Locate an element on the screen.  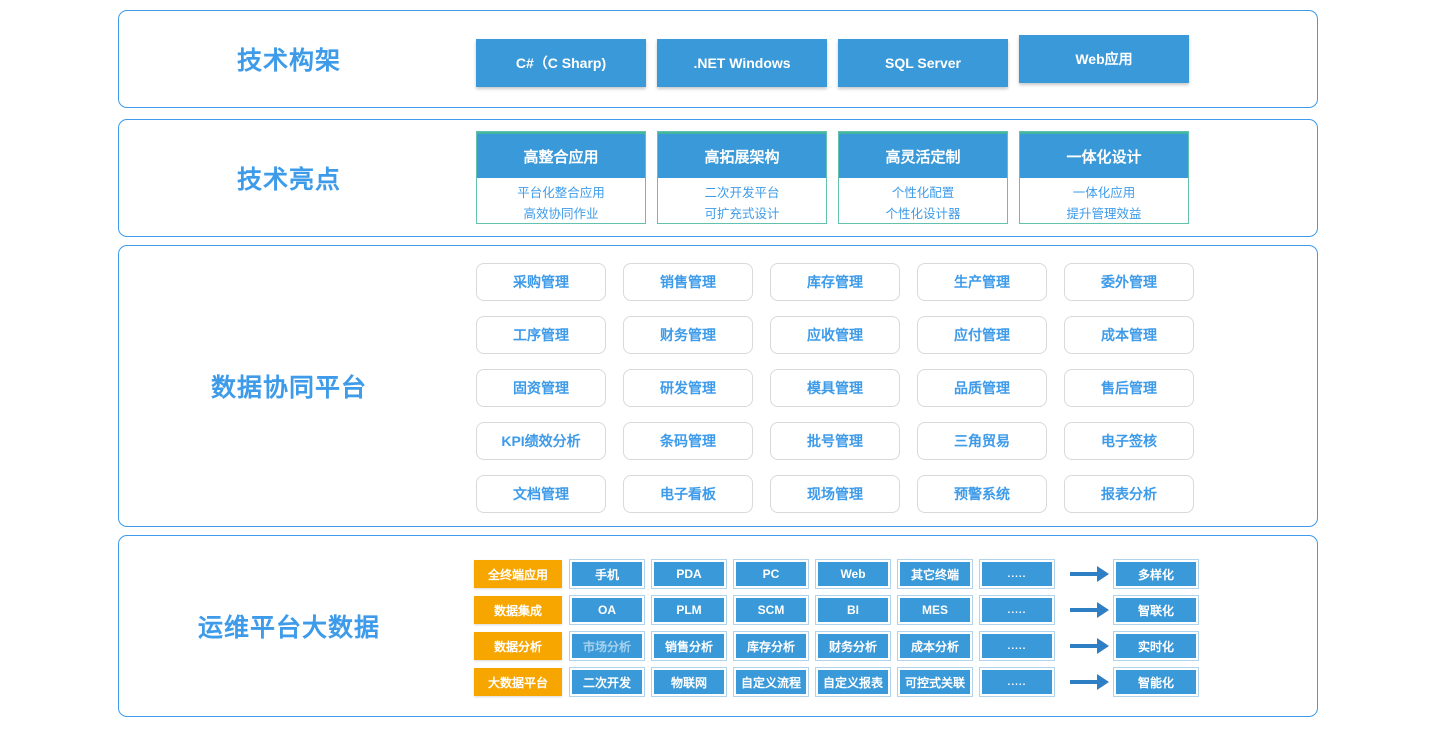
platform-module-button: 研发管理 is located at coordinates (688, 388).